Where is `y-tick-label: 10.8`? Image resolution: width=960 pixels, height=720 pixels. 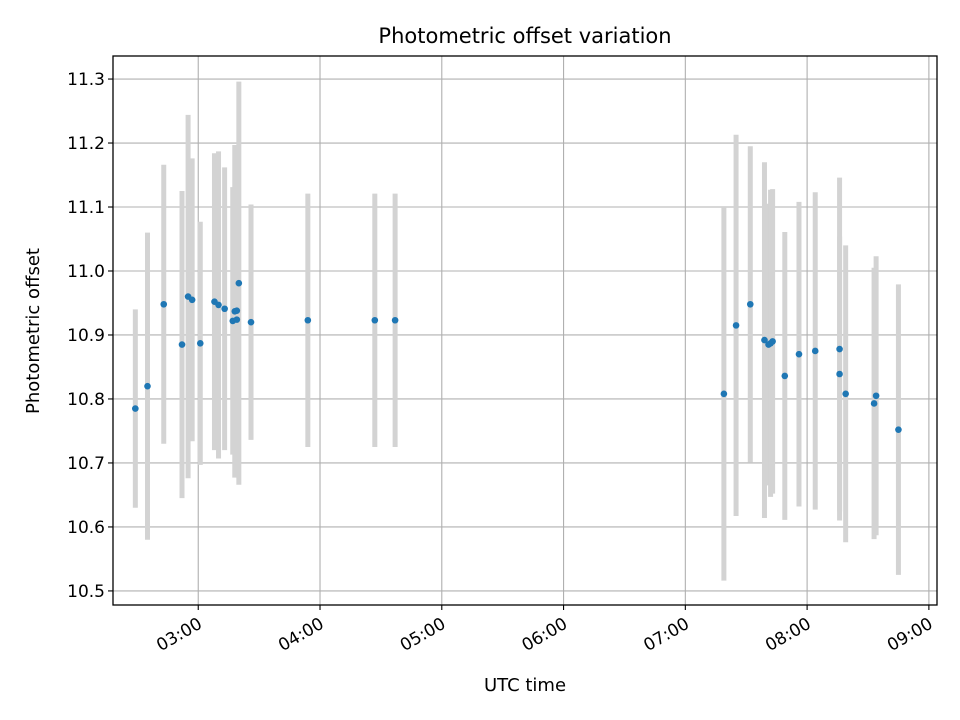 y-tick-label: 10.8 is located at coordinates (86, 400).